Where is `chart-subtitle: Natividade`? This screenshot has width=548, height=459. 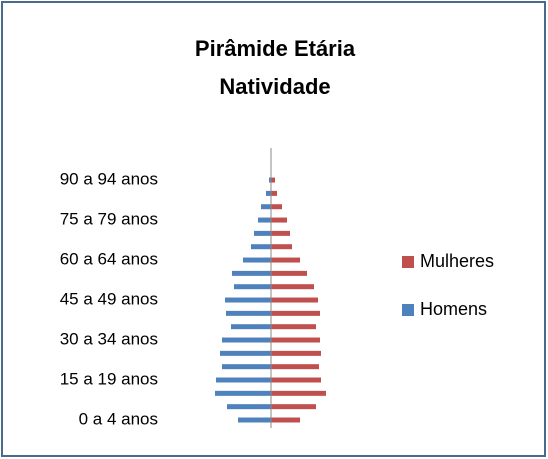
chart-subtitle: Natividade is located at coordinates (274, 86).